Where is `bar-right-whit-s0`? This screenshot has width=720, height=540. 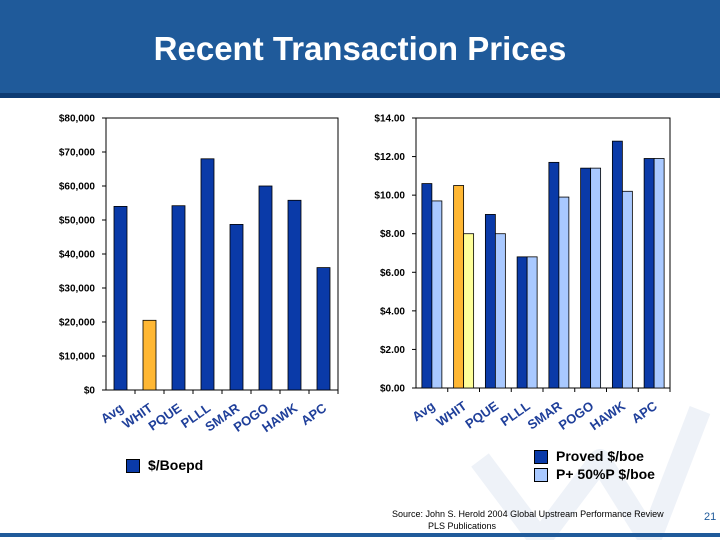 bar-right-whit-s0 is located at coordinates (459, 287).